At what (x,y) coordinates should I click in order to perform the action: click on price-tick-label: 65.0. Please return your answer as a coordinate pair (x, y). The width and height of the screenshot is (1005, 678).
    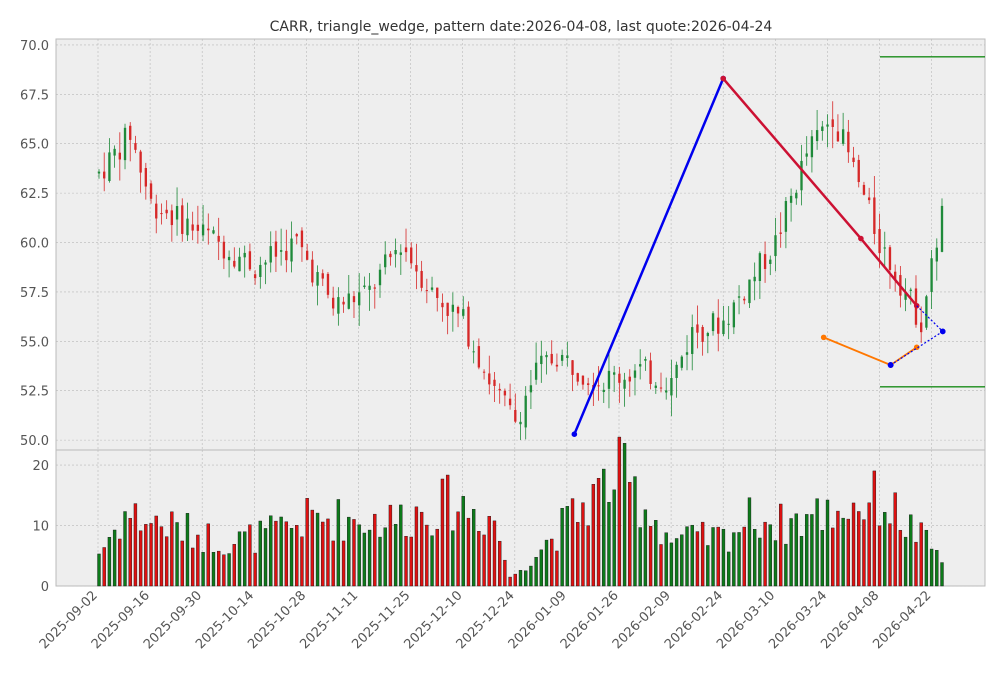
    Looking at the image, I should click on (34, 145).